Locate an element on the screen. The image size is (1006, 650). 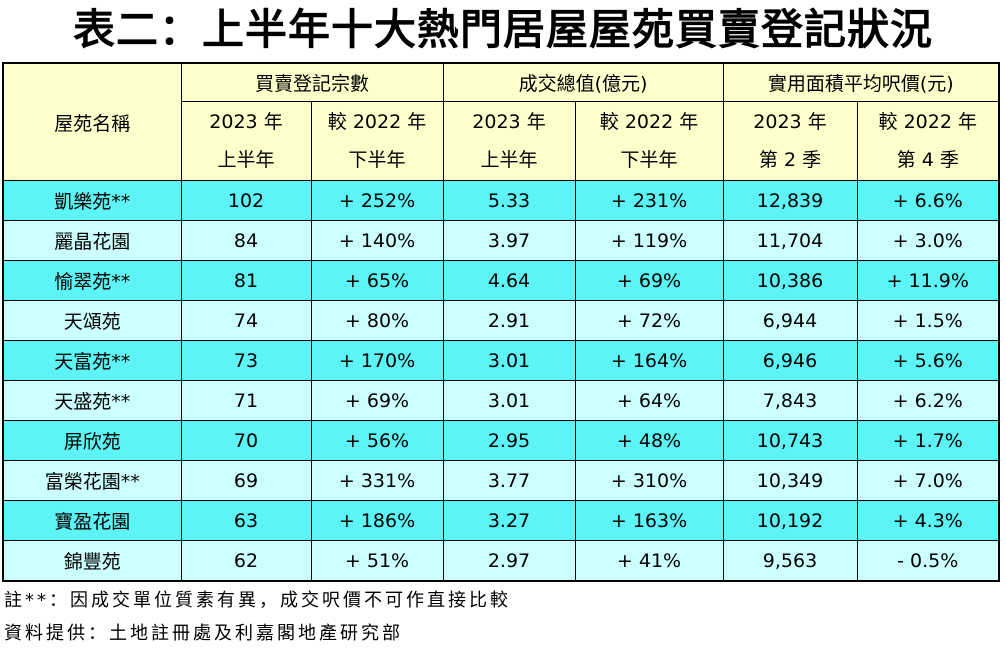
group-header: 買賣登記宗數 is located at coordinates (312, 82).